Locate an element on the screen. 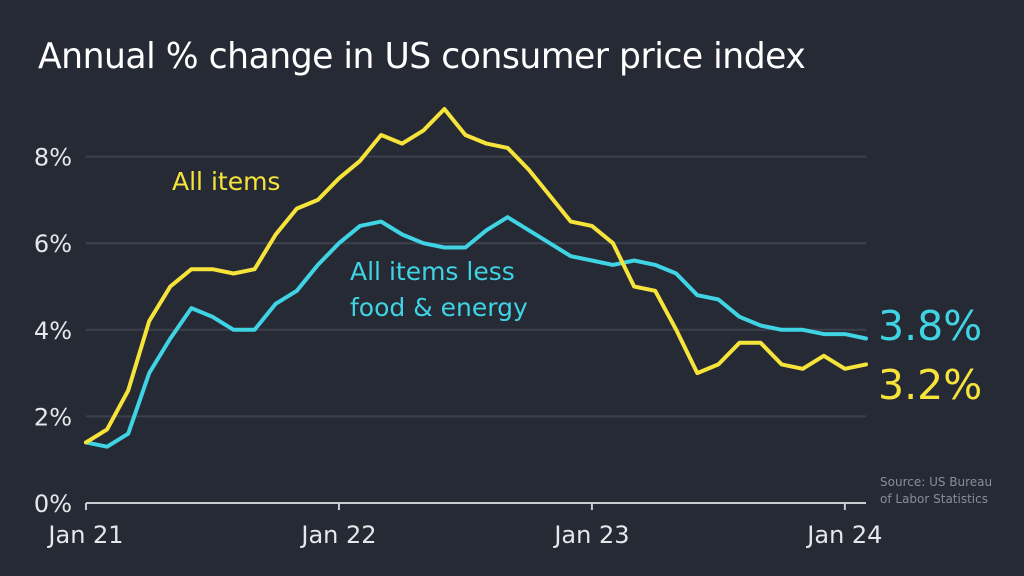 This screenshot has height=576, width=1024. source-note: Source: US Bureau of Labor Statistics is located at coordinates (936, 490).